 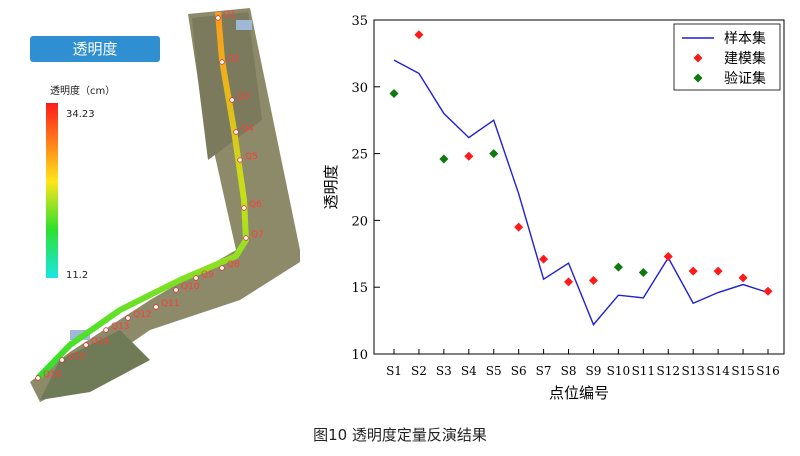 I want to click on sample-point-label: Q9, so click(x=207, y=275).